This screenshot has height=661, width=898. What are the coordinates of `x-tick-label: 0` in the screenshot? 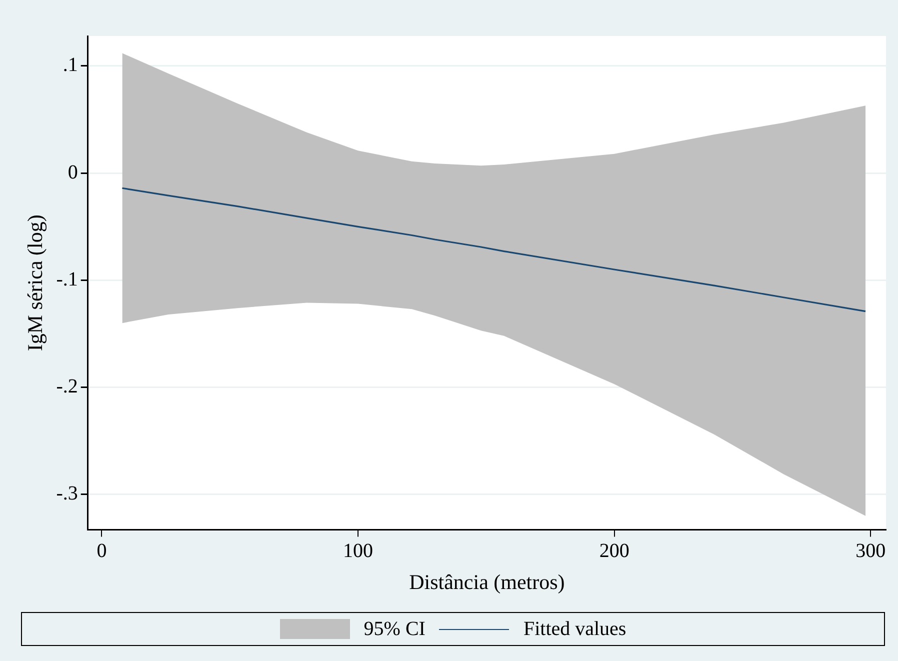 It's located at (101, 551).